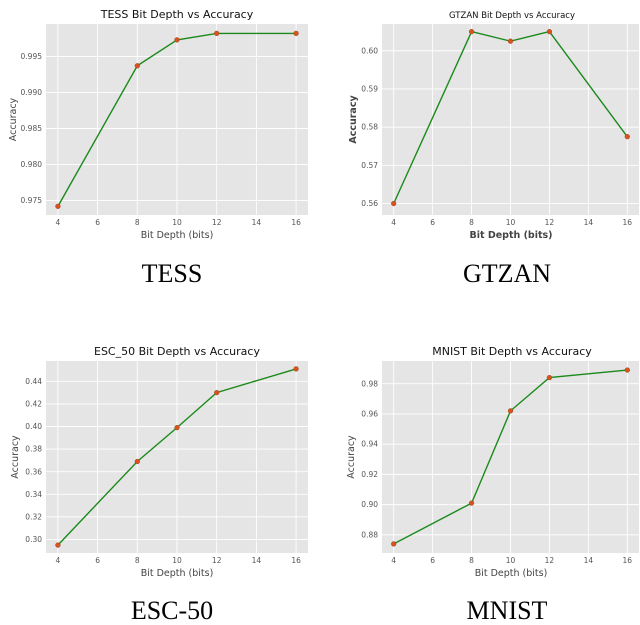 Image resolution: width=640 pixels, height=625 pixels. Describe the element at coordinates (33, 539) in the screenshot. I see `y-tick-label: 0.30` at that location.